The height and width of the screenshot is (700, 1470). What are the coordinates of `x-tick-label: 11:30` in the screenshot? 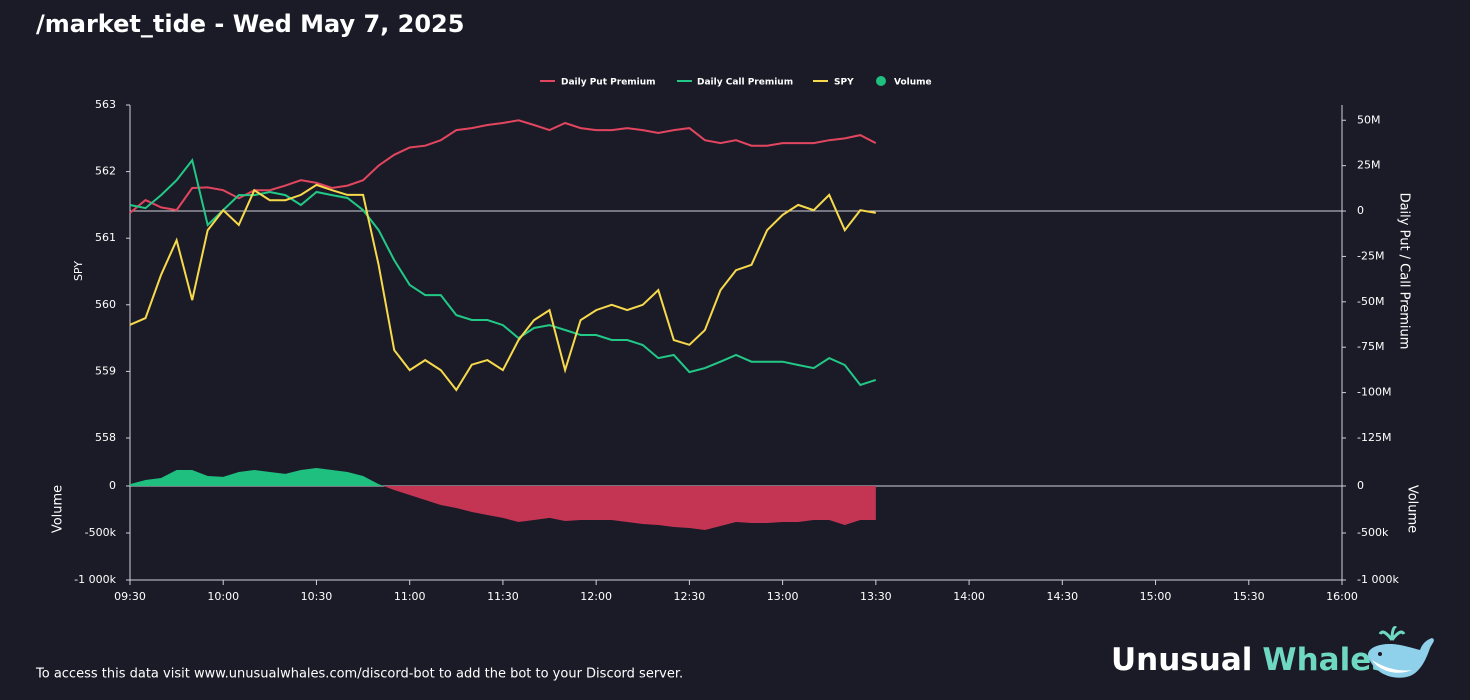 It's located at (503, 596).